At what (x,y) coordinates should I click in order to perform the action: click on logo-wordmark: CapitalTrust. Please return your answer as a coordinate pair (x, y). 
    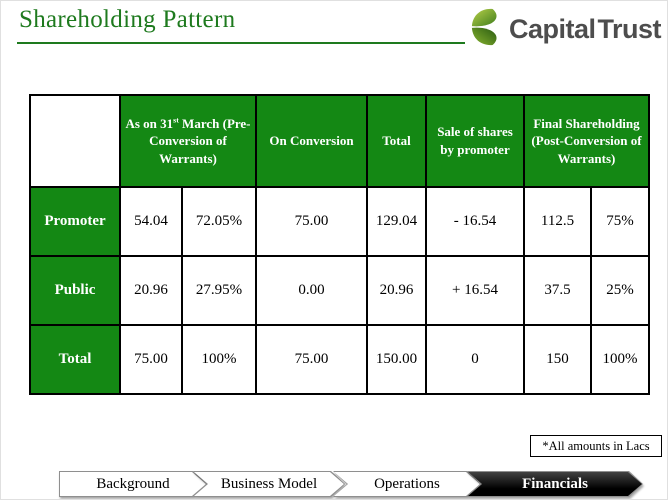
    Looking at the image, I should click on (585, 29).